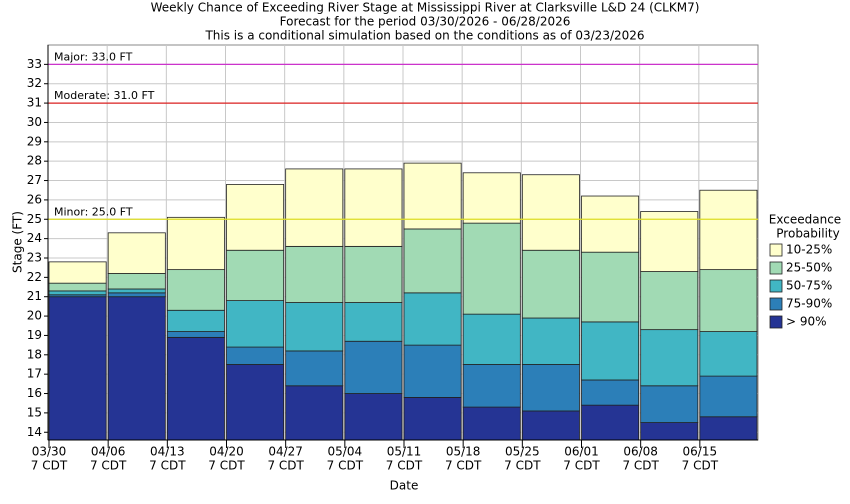 This screenshot has height=504, width=850. Describe the element at coordinates (34, 141) in the screenshot. I see `y-tick-label: 29` at that location.